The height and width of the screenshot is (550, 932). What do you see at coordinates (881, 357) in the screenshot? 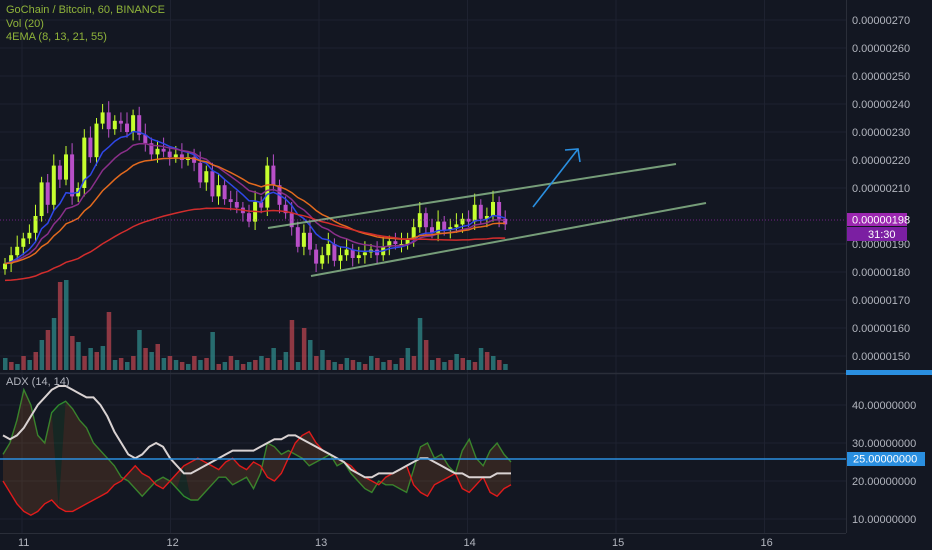
I see `price-tick-label: 0.00000150` at bounding box center [881, 357].